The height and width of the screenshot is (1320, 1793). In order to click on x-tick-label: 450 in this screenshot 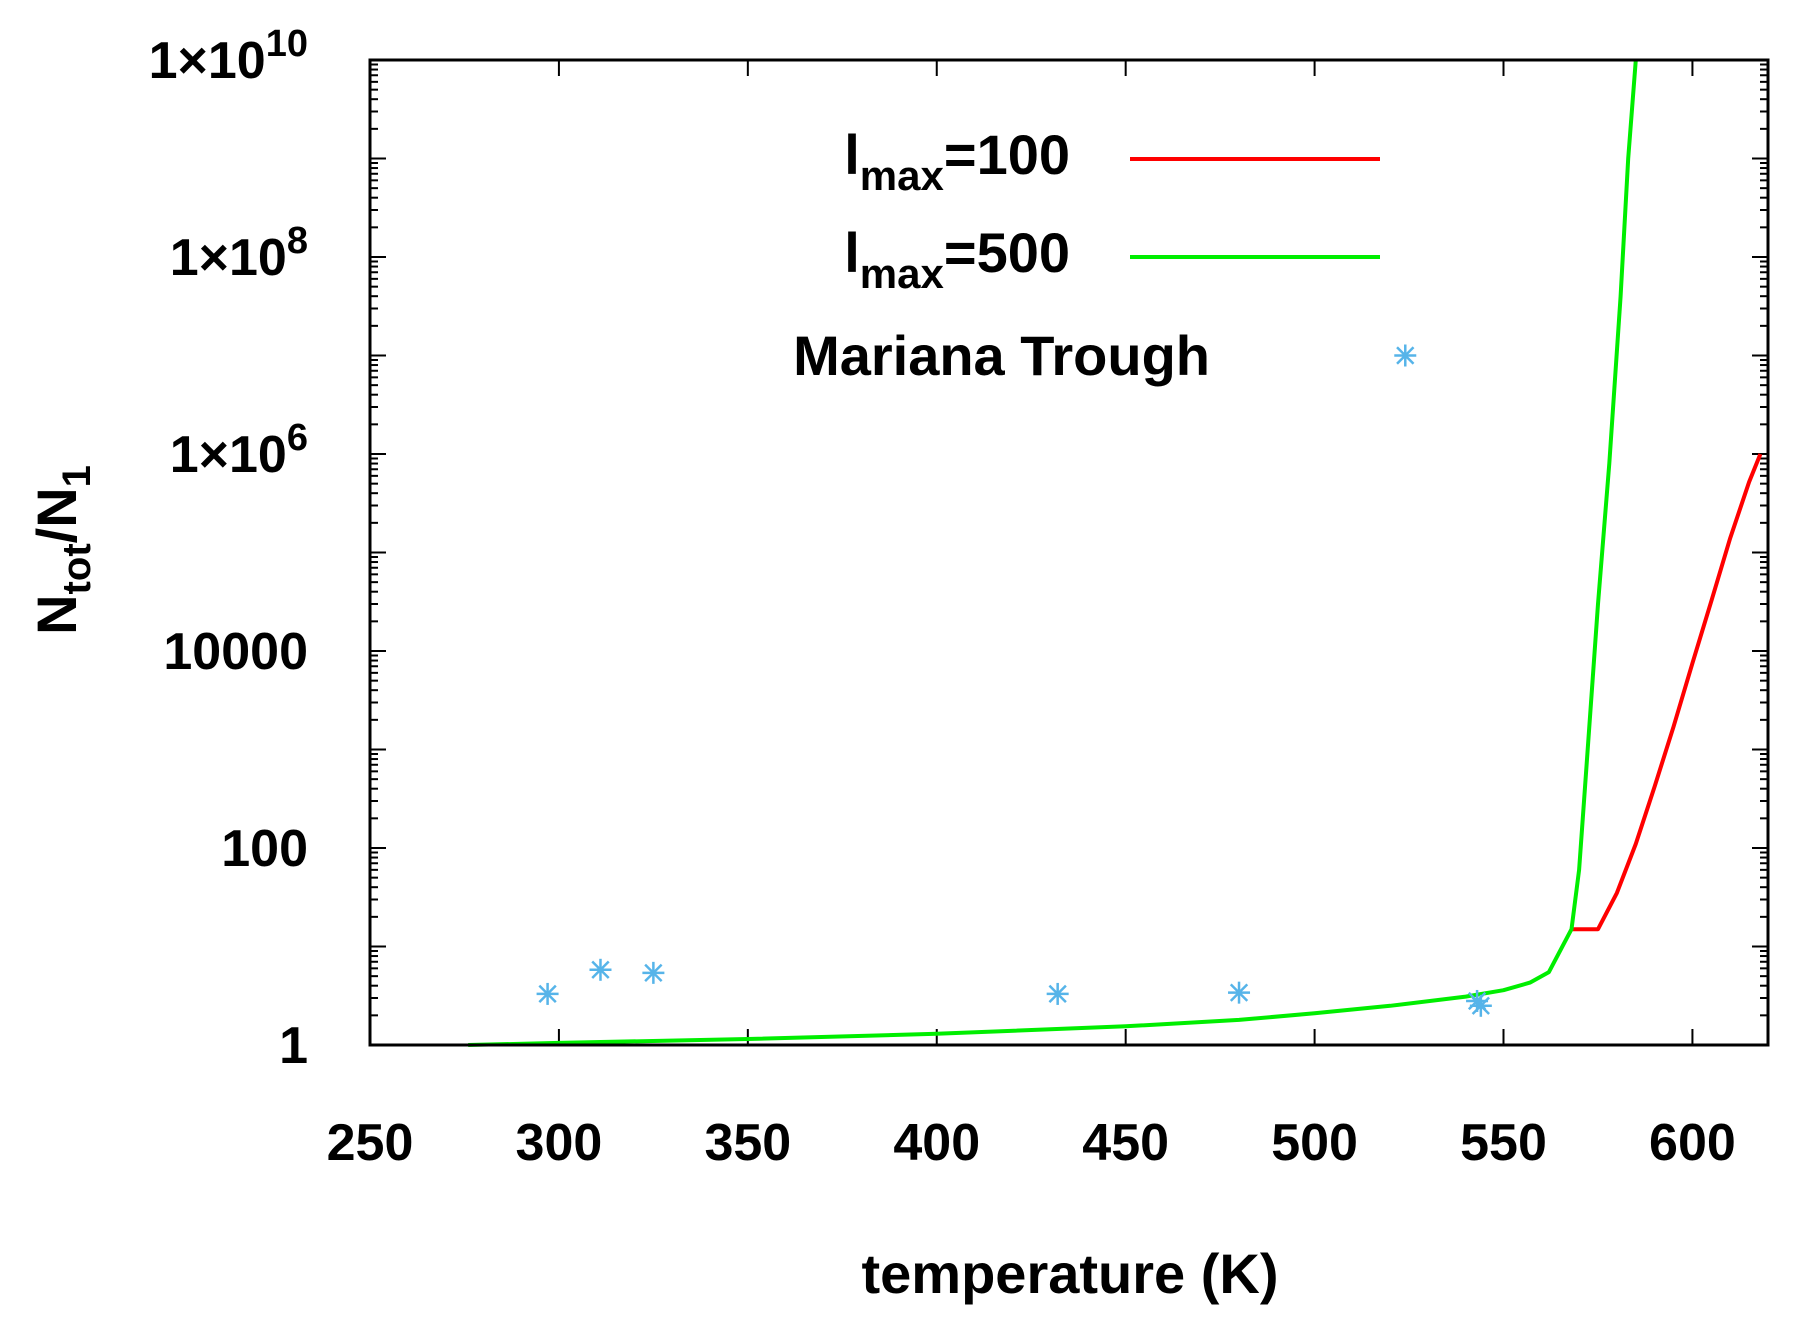, I will do `click(1125, 1143)`.